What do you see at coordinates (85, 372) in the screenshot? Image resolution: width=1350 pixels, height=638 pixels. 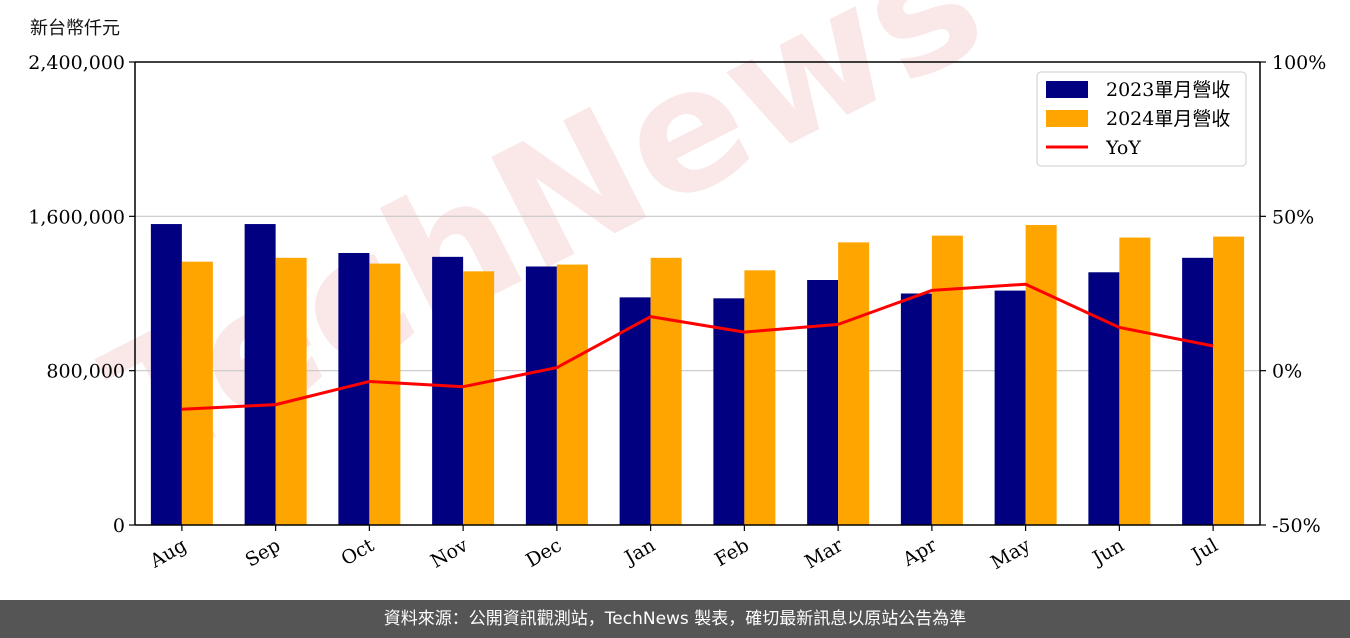 I see `y-tick-label: 800,000` at bounding box center [85, 372].